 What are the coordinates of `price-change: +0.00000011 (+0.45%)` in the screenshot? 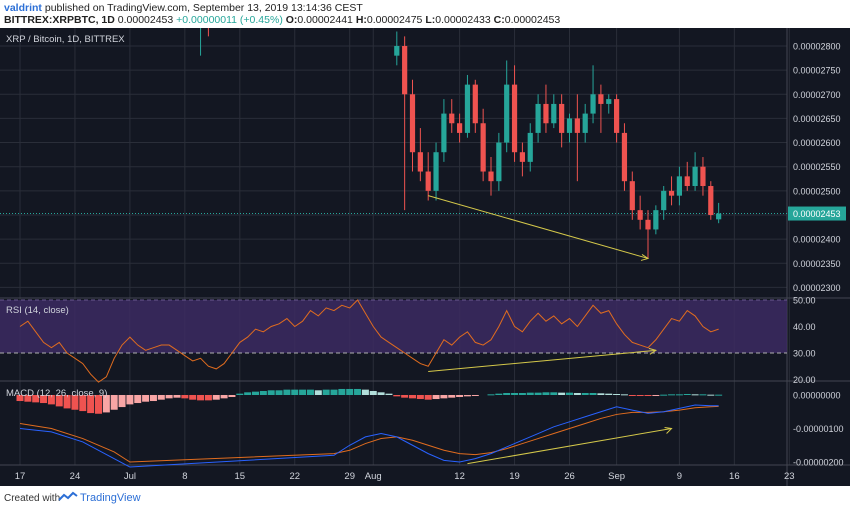 It's located at (229, 20).